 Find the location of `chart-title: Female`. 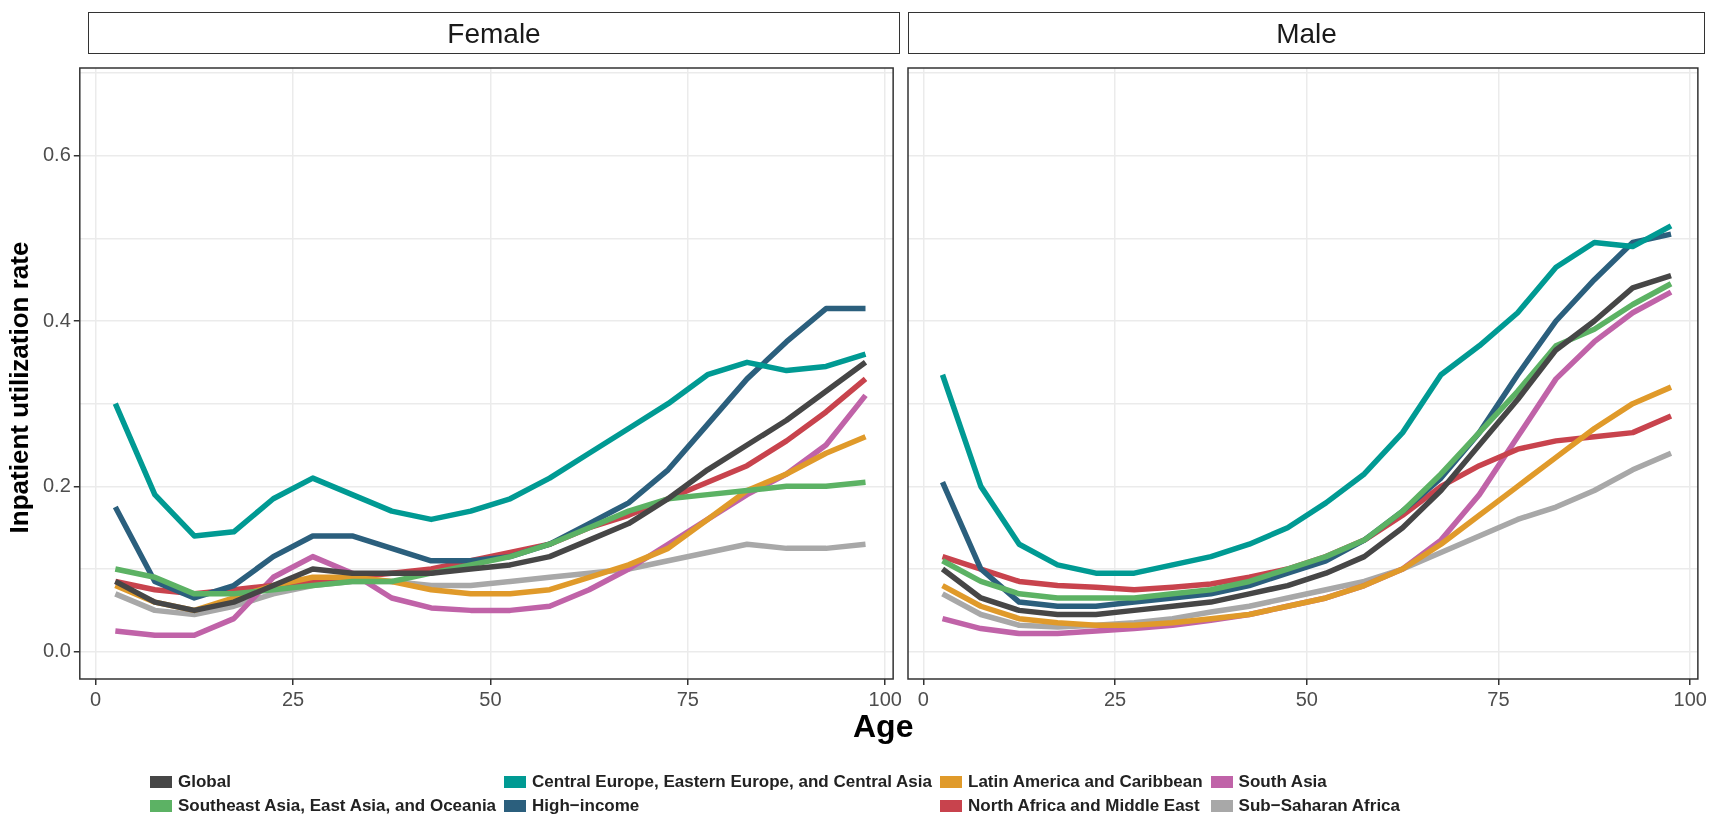

chart-title: Female is located at coordinates (494, 33).